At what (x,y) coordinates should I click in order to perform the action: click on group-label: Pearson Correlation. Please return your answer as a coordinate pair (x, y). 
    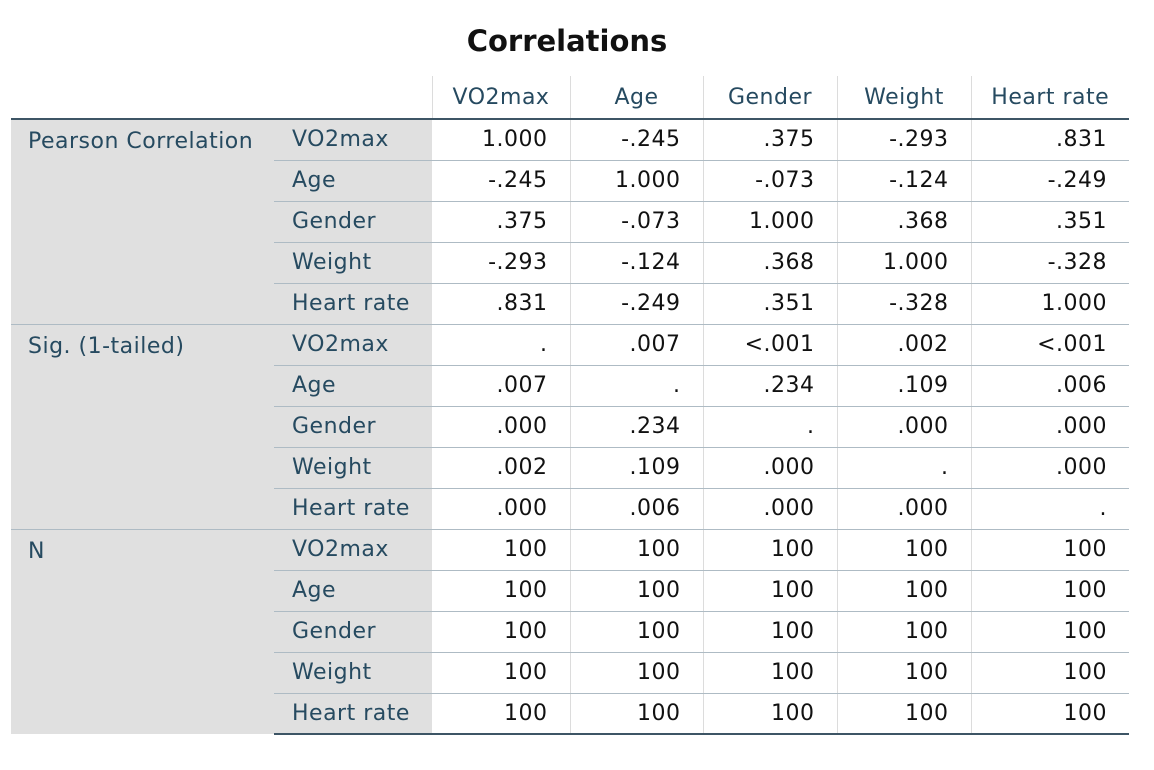
    Looking at the image, I should click on (142, 221).